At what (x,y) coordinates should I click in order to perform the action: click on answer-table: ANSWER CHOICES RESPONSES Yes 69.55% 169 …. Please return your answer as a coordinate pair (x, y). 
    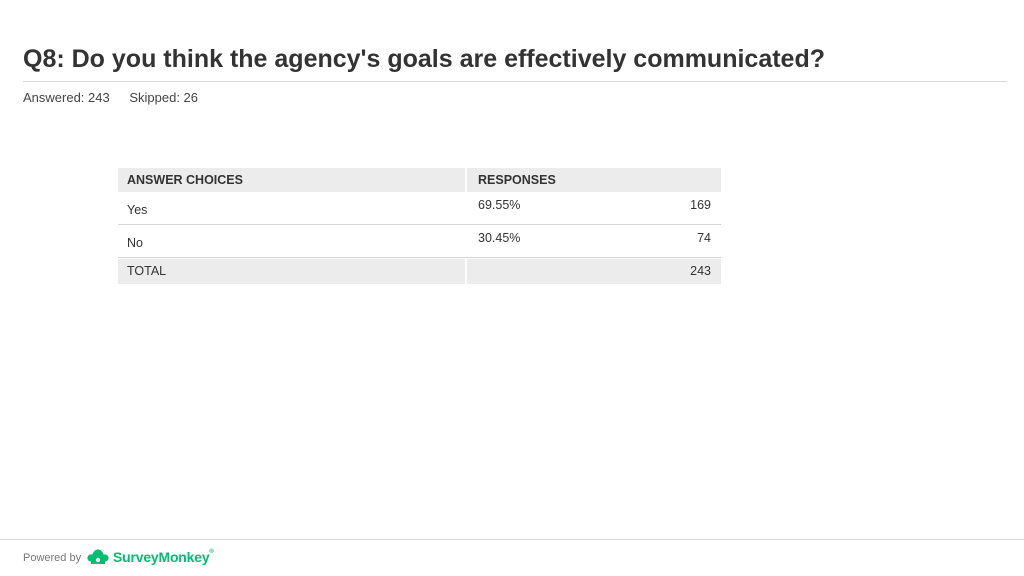
    Looking at the image, I should click on (419, 226).